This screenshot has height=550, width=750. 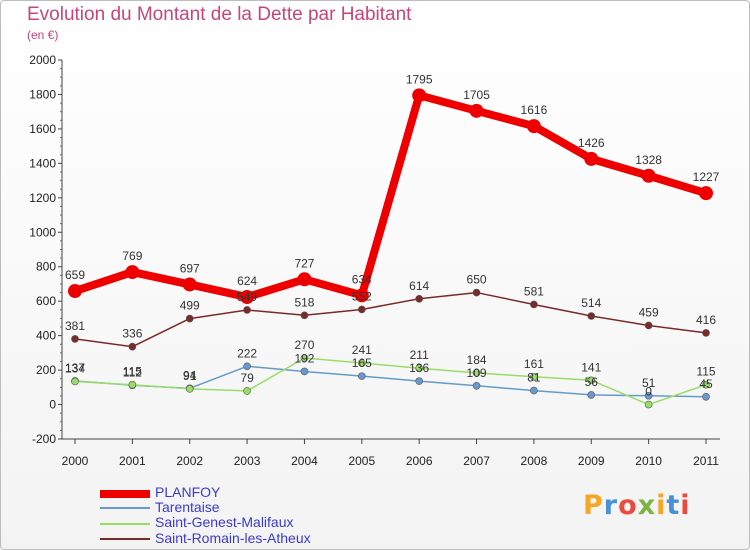 What do you see at coordinates (125, 539) in the screenshot?
I see `legend-swatch-saint-romain-les-atheux` at bounding box center [125, 539].